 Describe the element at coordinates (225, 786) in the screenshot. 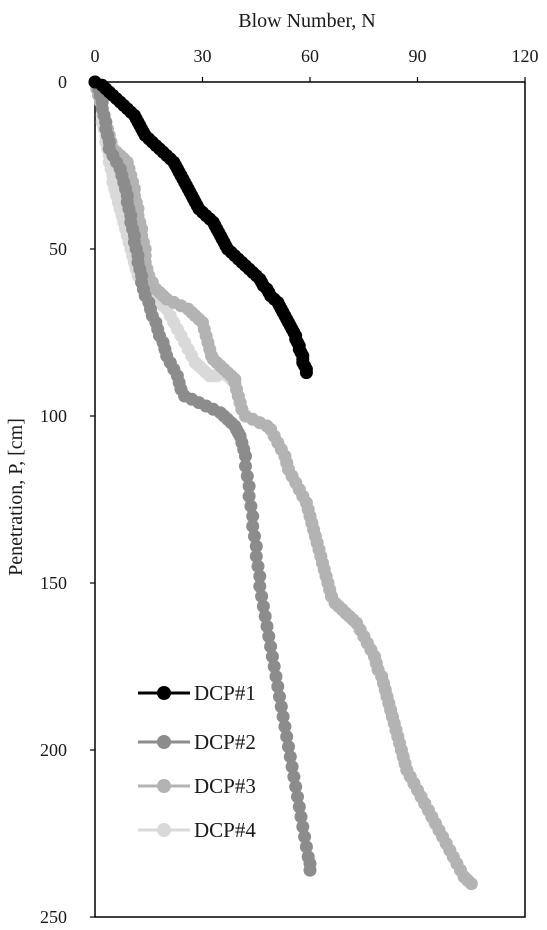

I see `legend-label: DCP#3` at that location.